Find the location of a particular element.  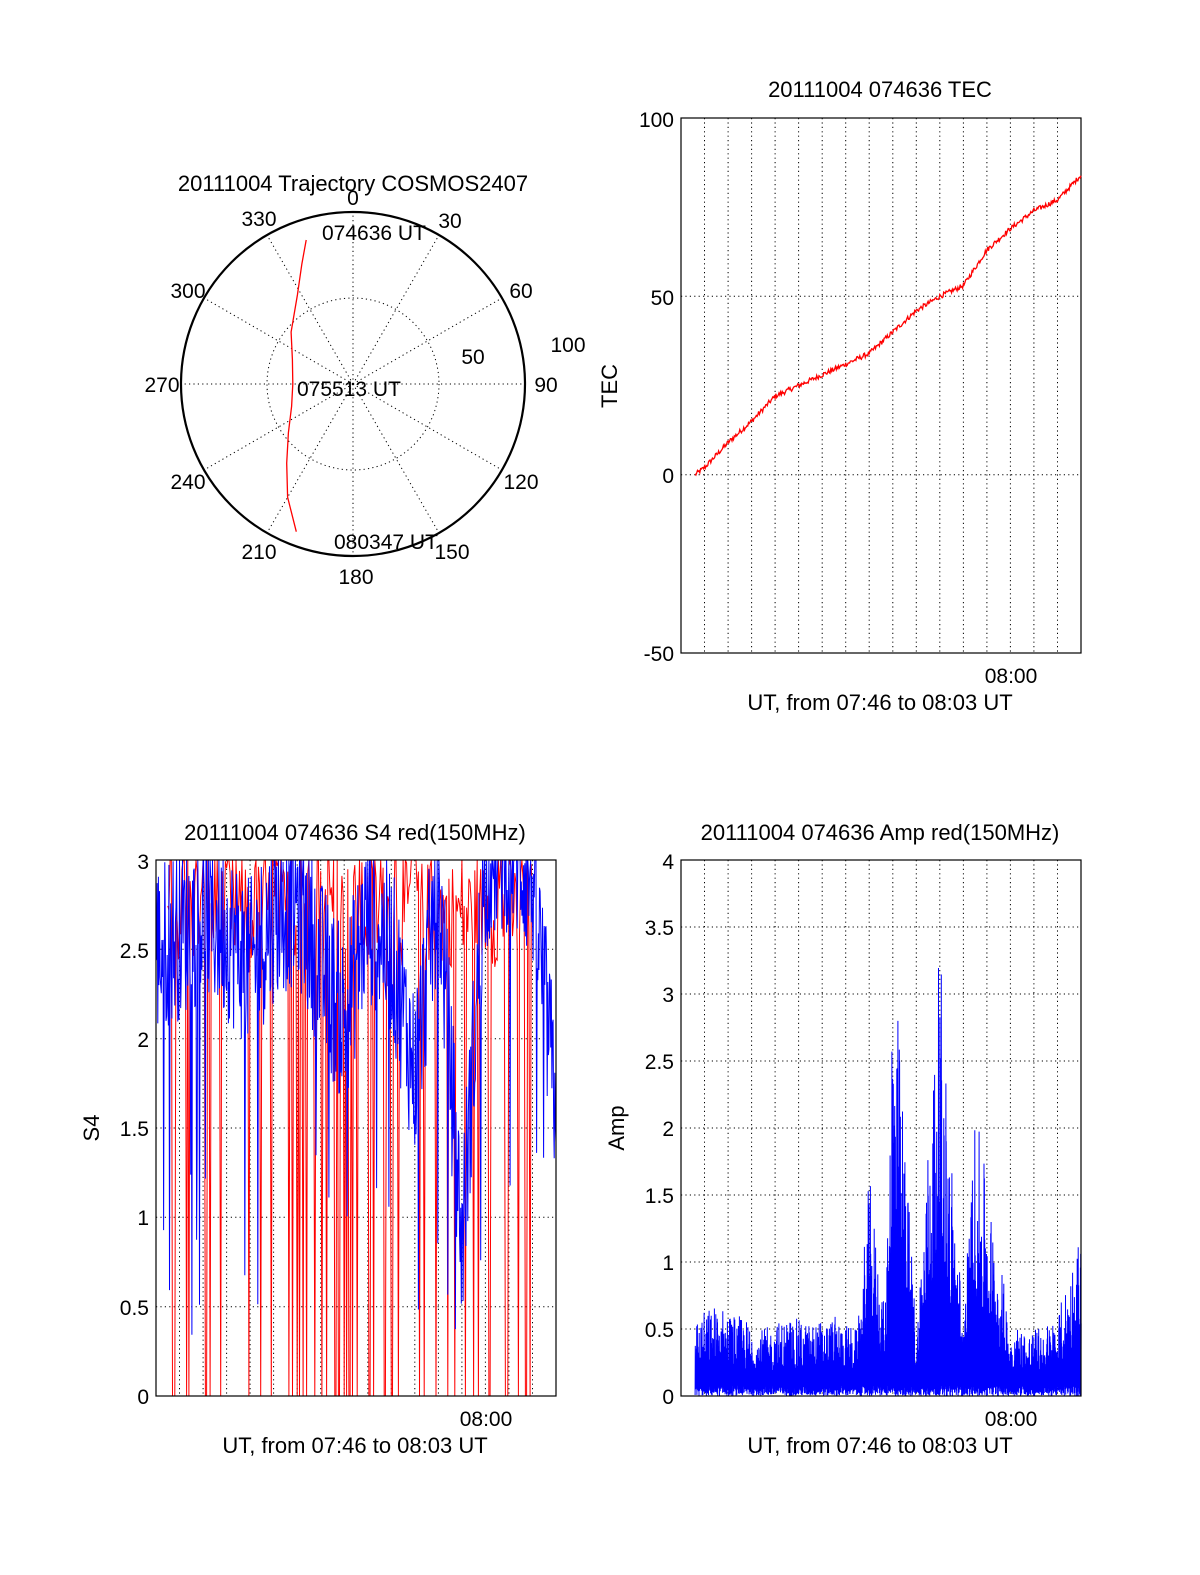

s4-plot-frame is located at coordinates (356, 1128).